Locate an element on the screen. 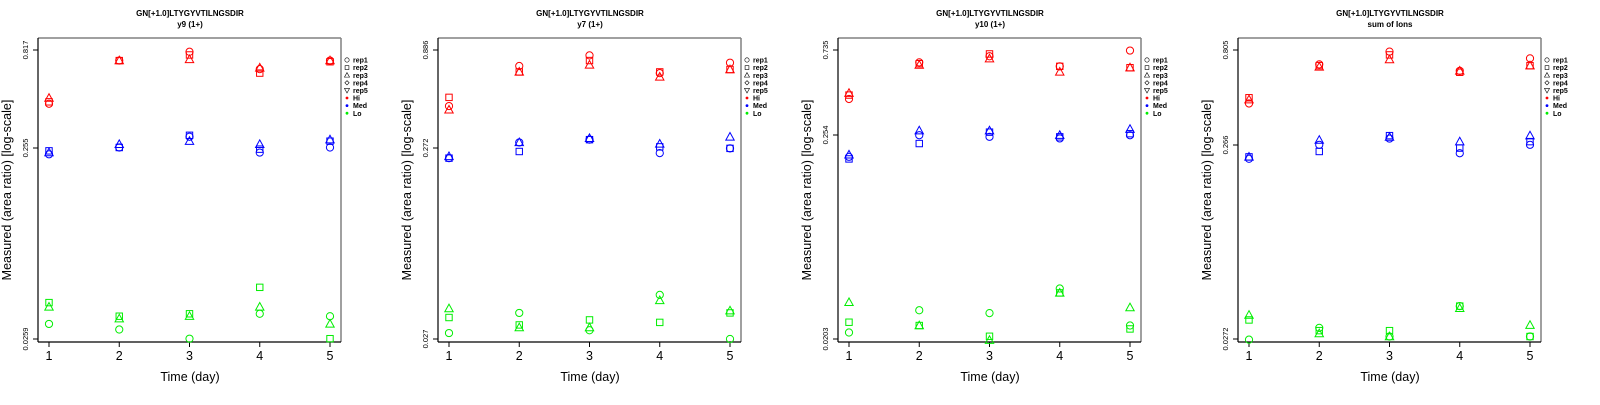 This screenshot has width=1600, height=405. x-tick-label: 2 is located at coordinates (919, 356).